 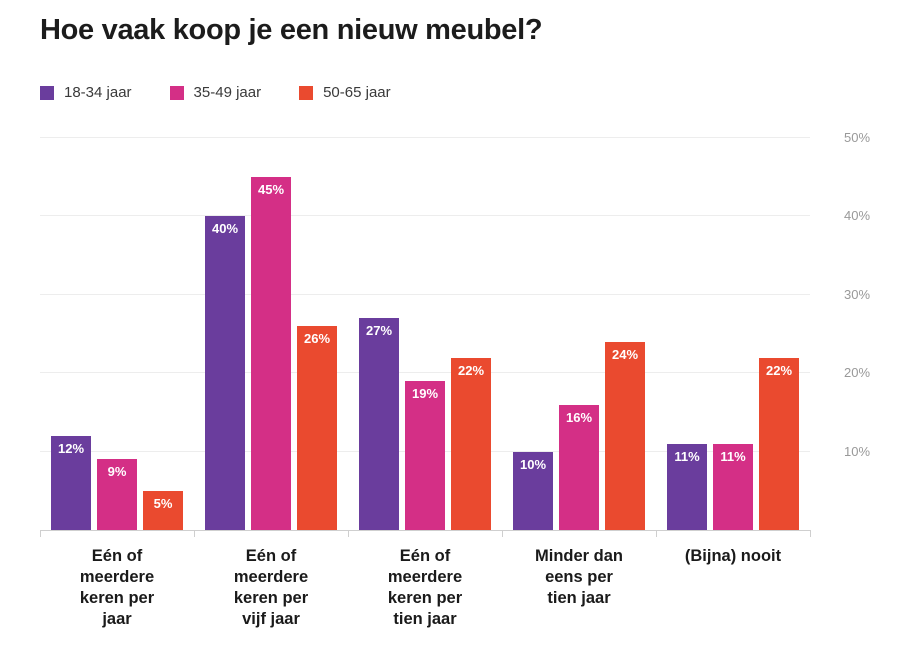 I want to click on y-axis-tick-label: 20%, so click(x=857, y=373).